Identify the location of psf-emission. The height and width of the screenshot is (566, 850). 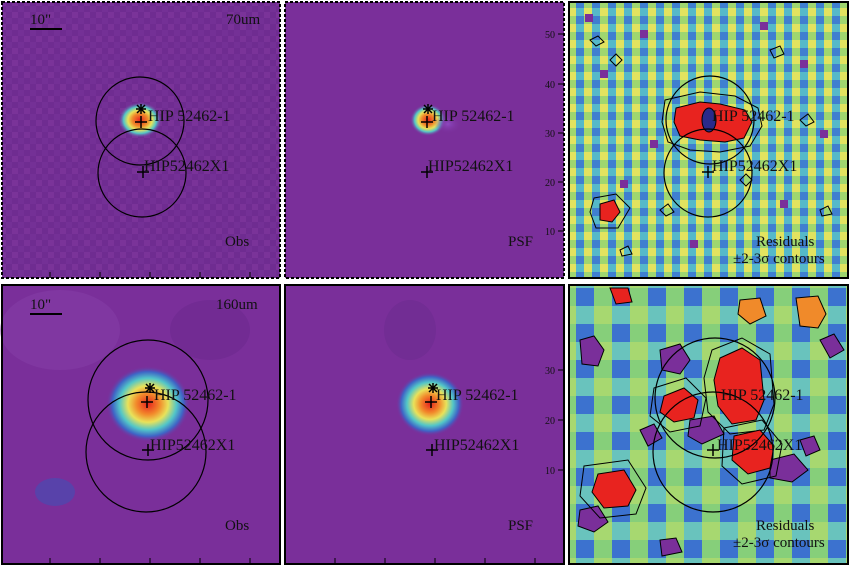
(430, 404).